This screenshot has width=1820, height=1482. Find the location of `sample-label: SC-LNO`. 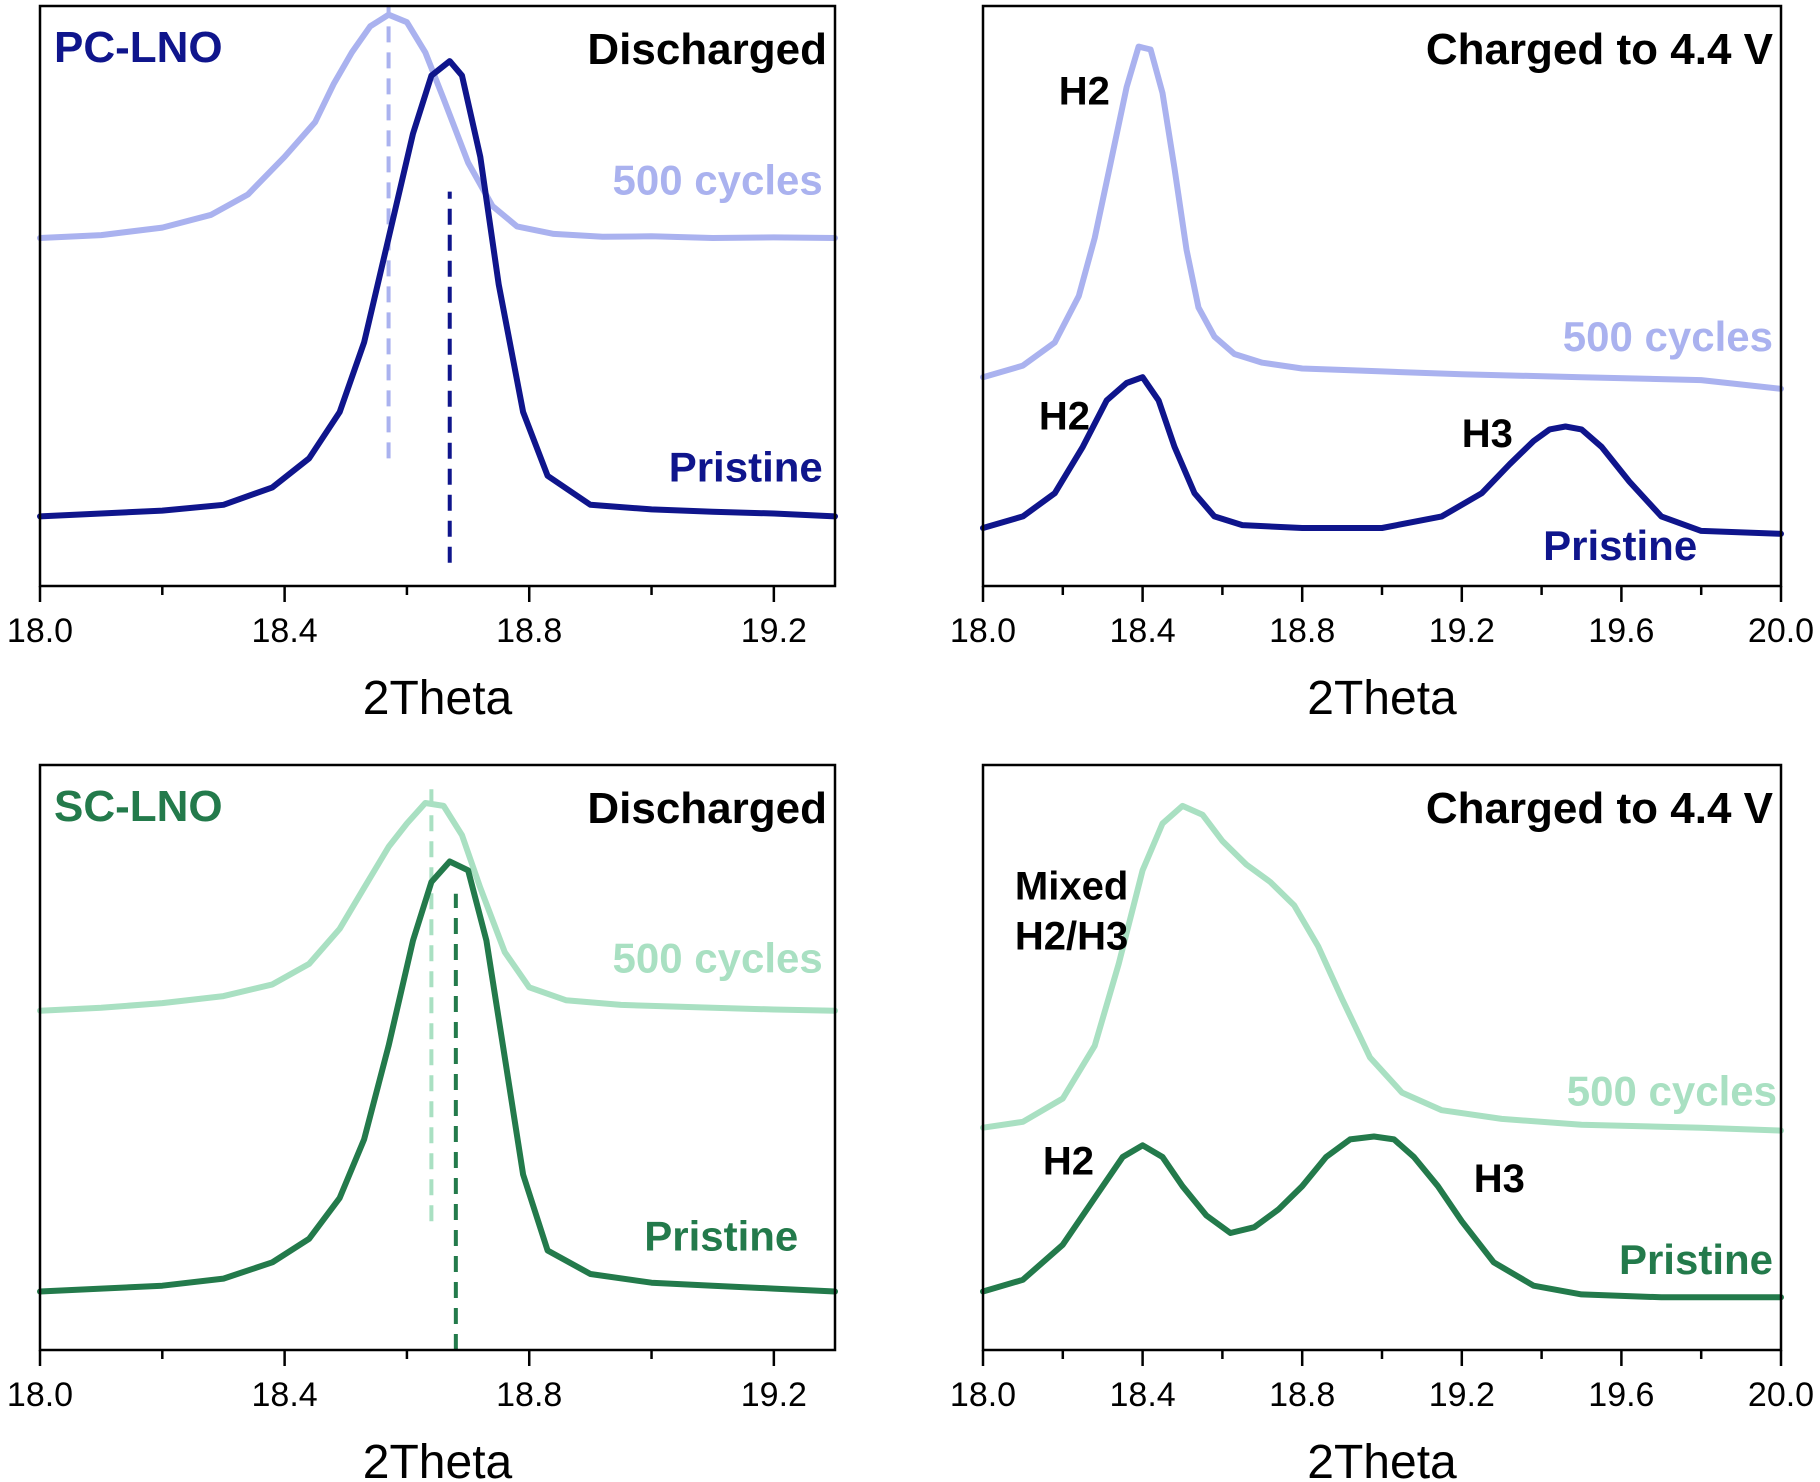

sample-label: SC-LNO is located at coordinates (138, 806).